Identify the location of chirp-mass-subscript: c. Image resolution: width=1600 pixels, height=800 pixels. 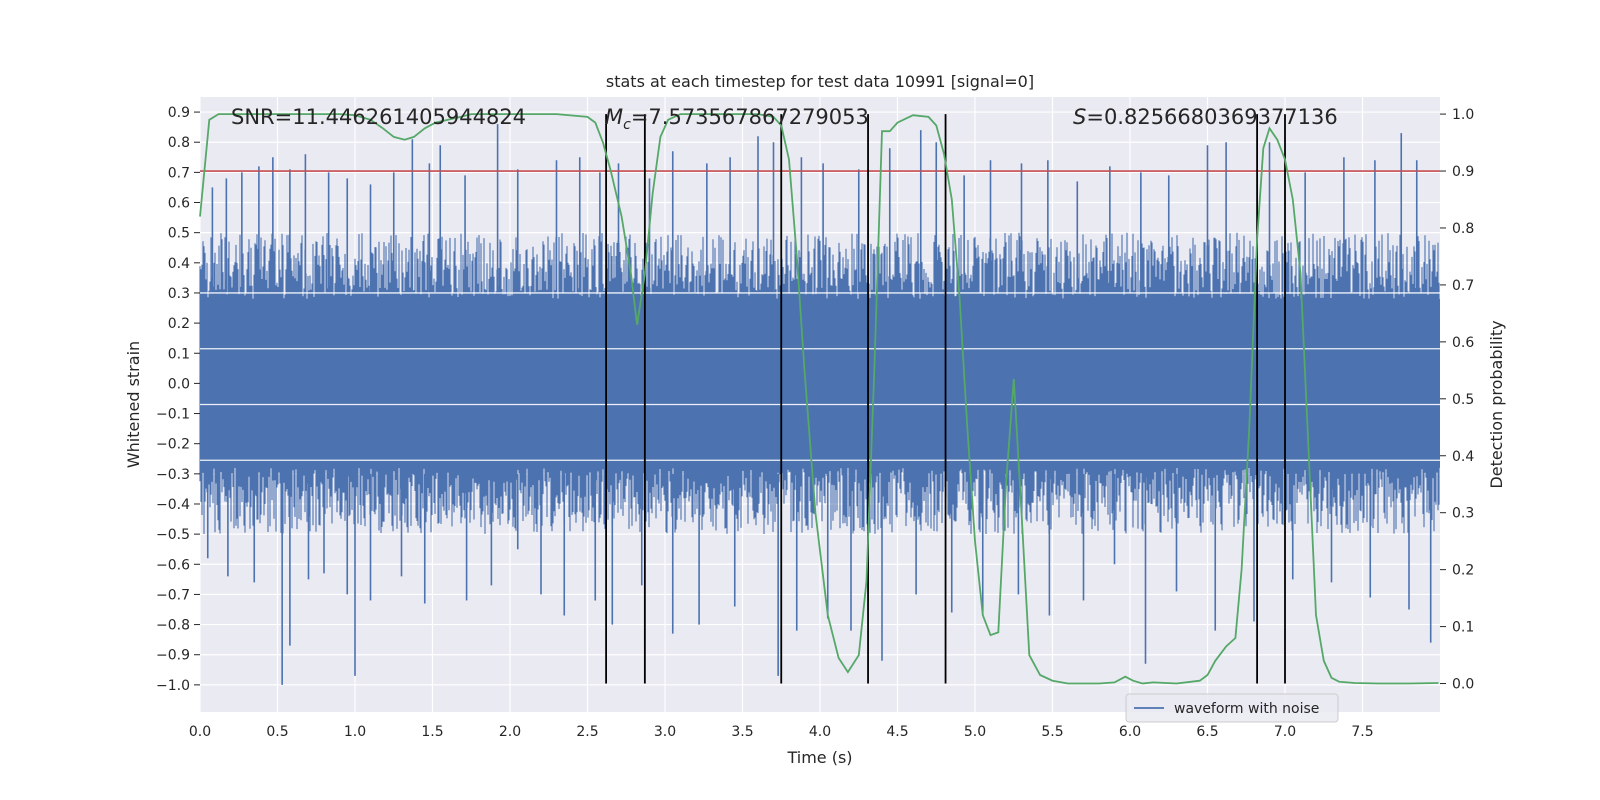
(627, 125).